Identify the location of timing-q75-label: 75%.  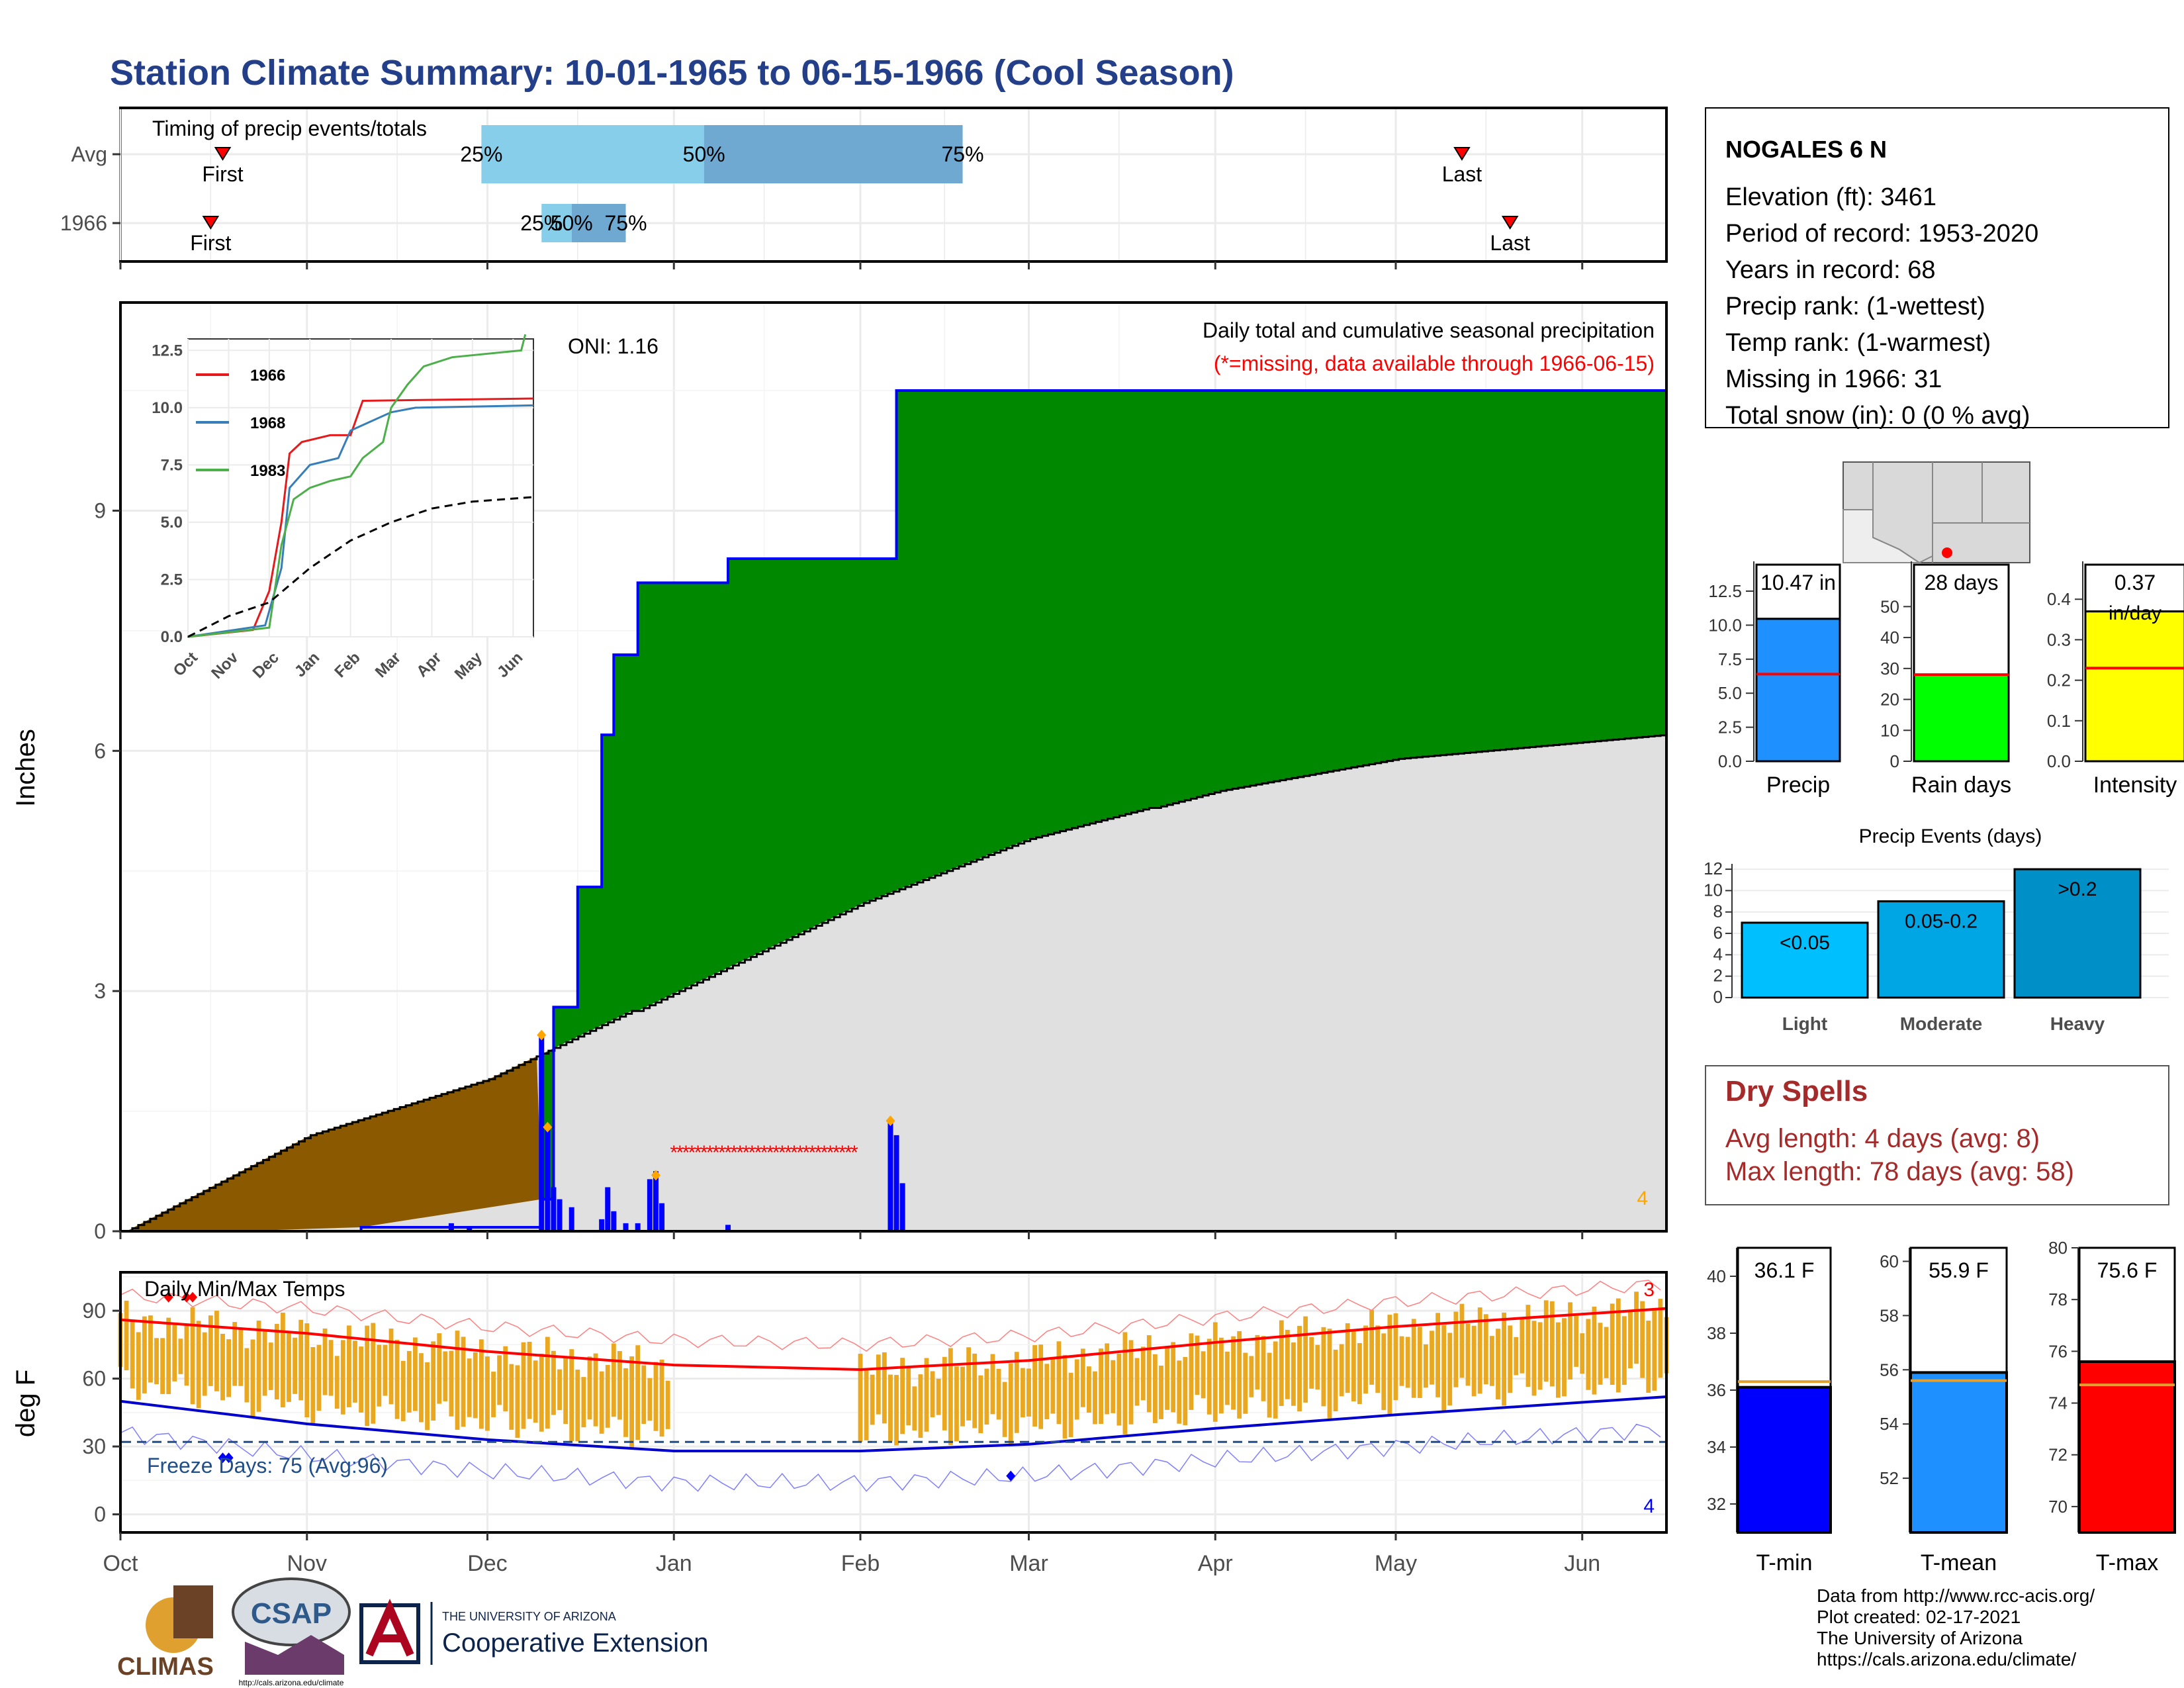
(625, 223).